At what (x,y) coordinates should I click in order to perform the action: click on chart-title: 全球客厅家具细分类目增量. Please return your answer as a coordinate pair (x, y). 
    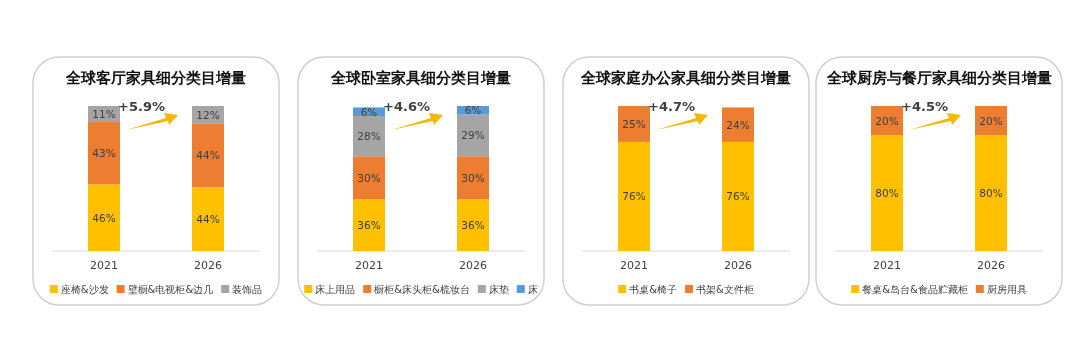
    Looking at the image, I should click on (155, 78).